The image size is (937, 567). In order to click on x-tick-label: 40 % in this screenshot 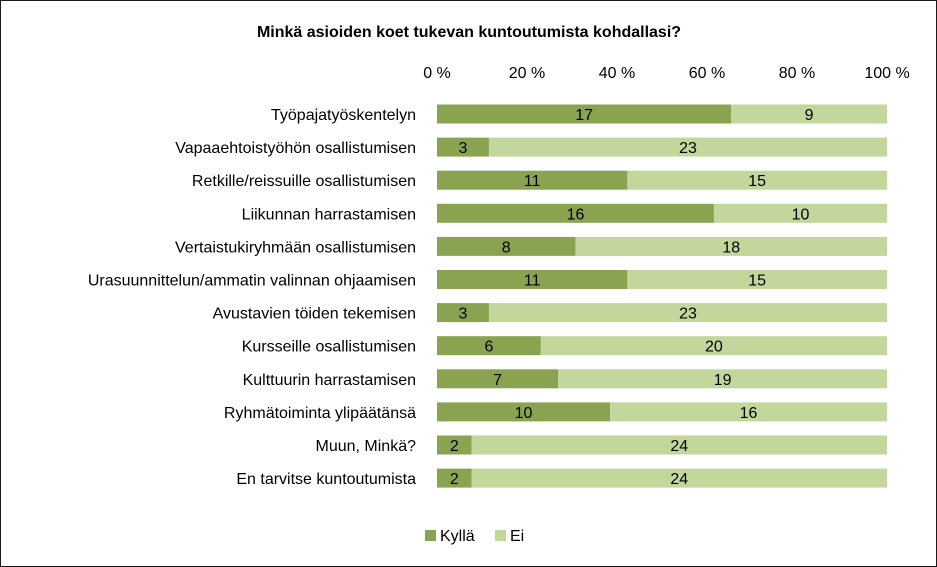, I will do `click(617, 73)`.